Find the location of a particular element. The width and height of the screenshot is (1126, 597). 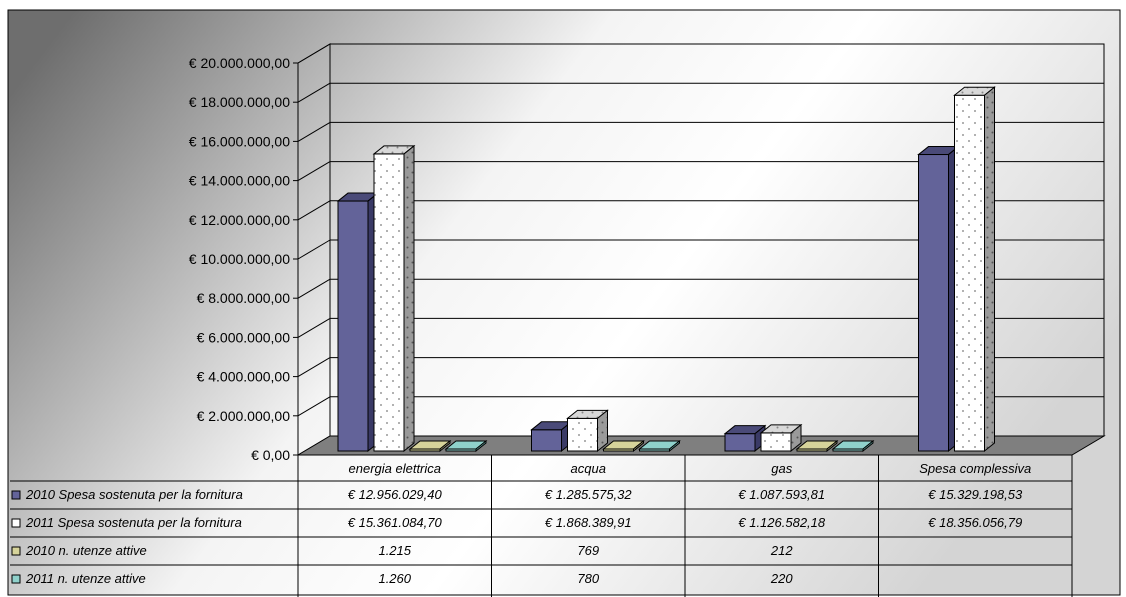

y-tick-label: € 18.000.000,00 is located at coordinates (239, 102).